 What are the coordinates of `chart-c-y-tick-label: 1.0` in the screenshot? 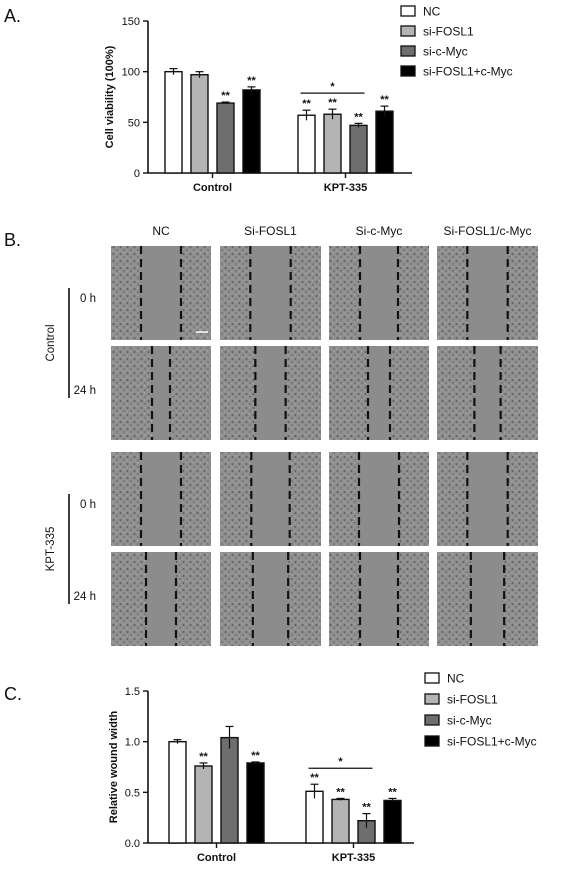 It's located at (132, 743).